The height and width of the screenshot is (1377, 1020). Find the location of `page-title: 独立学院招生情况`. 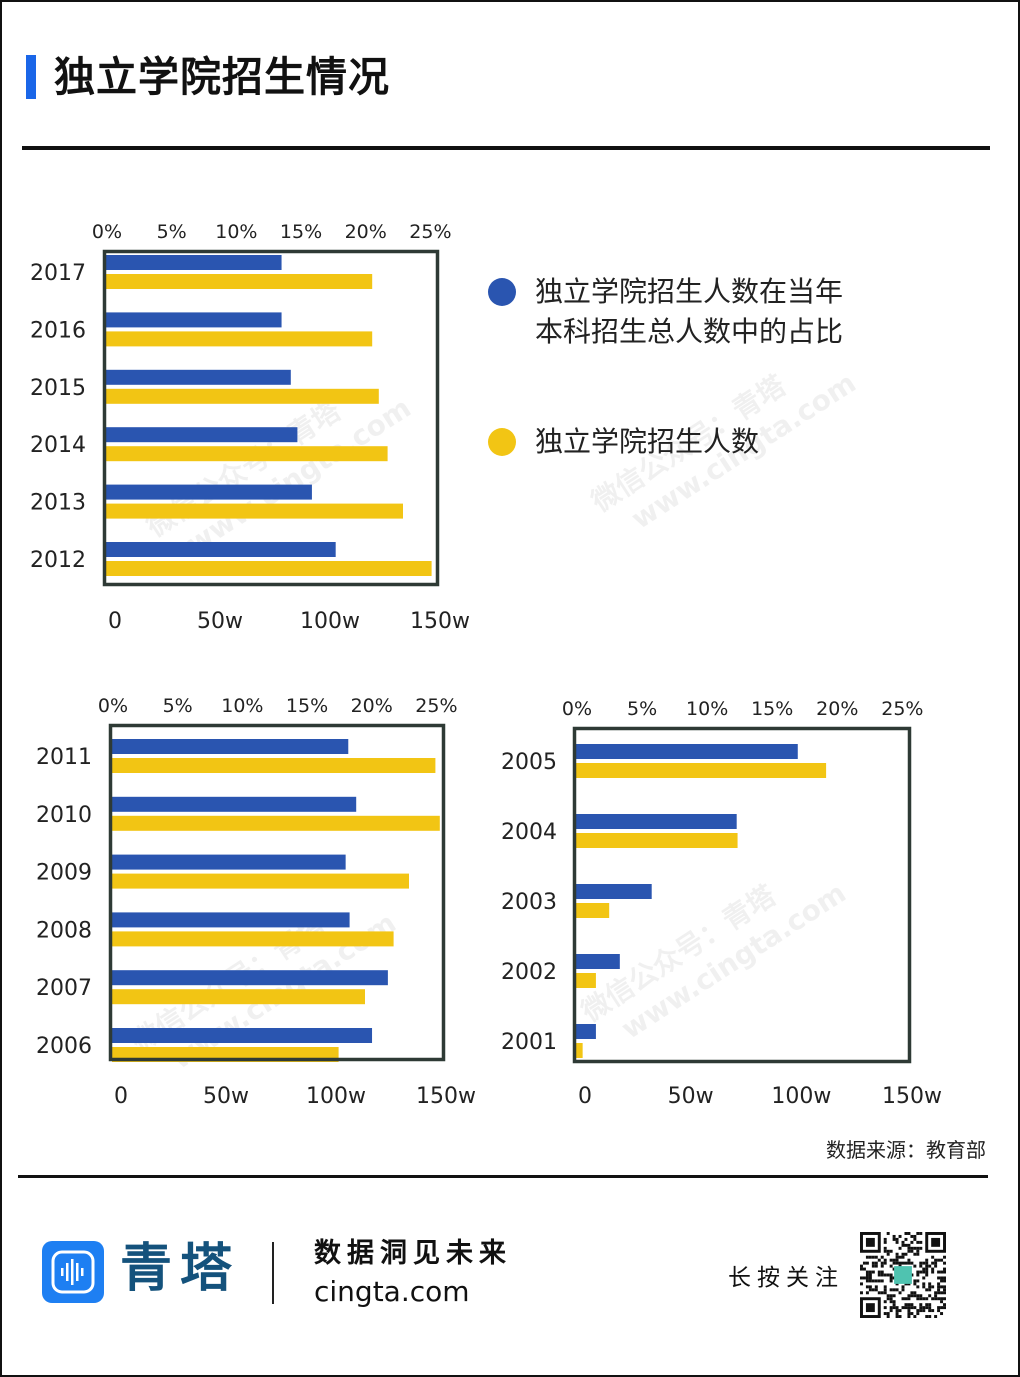

page-title: 独立学院招生情况 is located at coordinates (222, 77).